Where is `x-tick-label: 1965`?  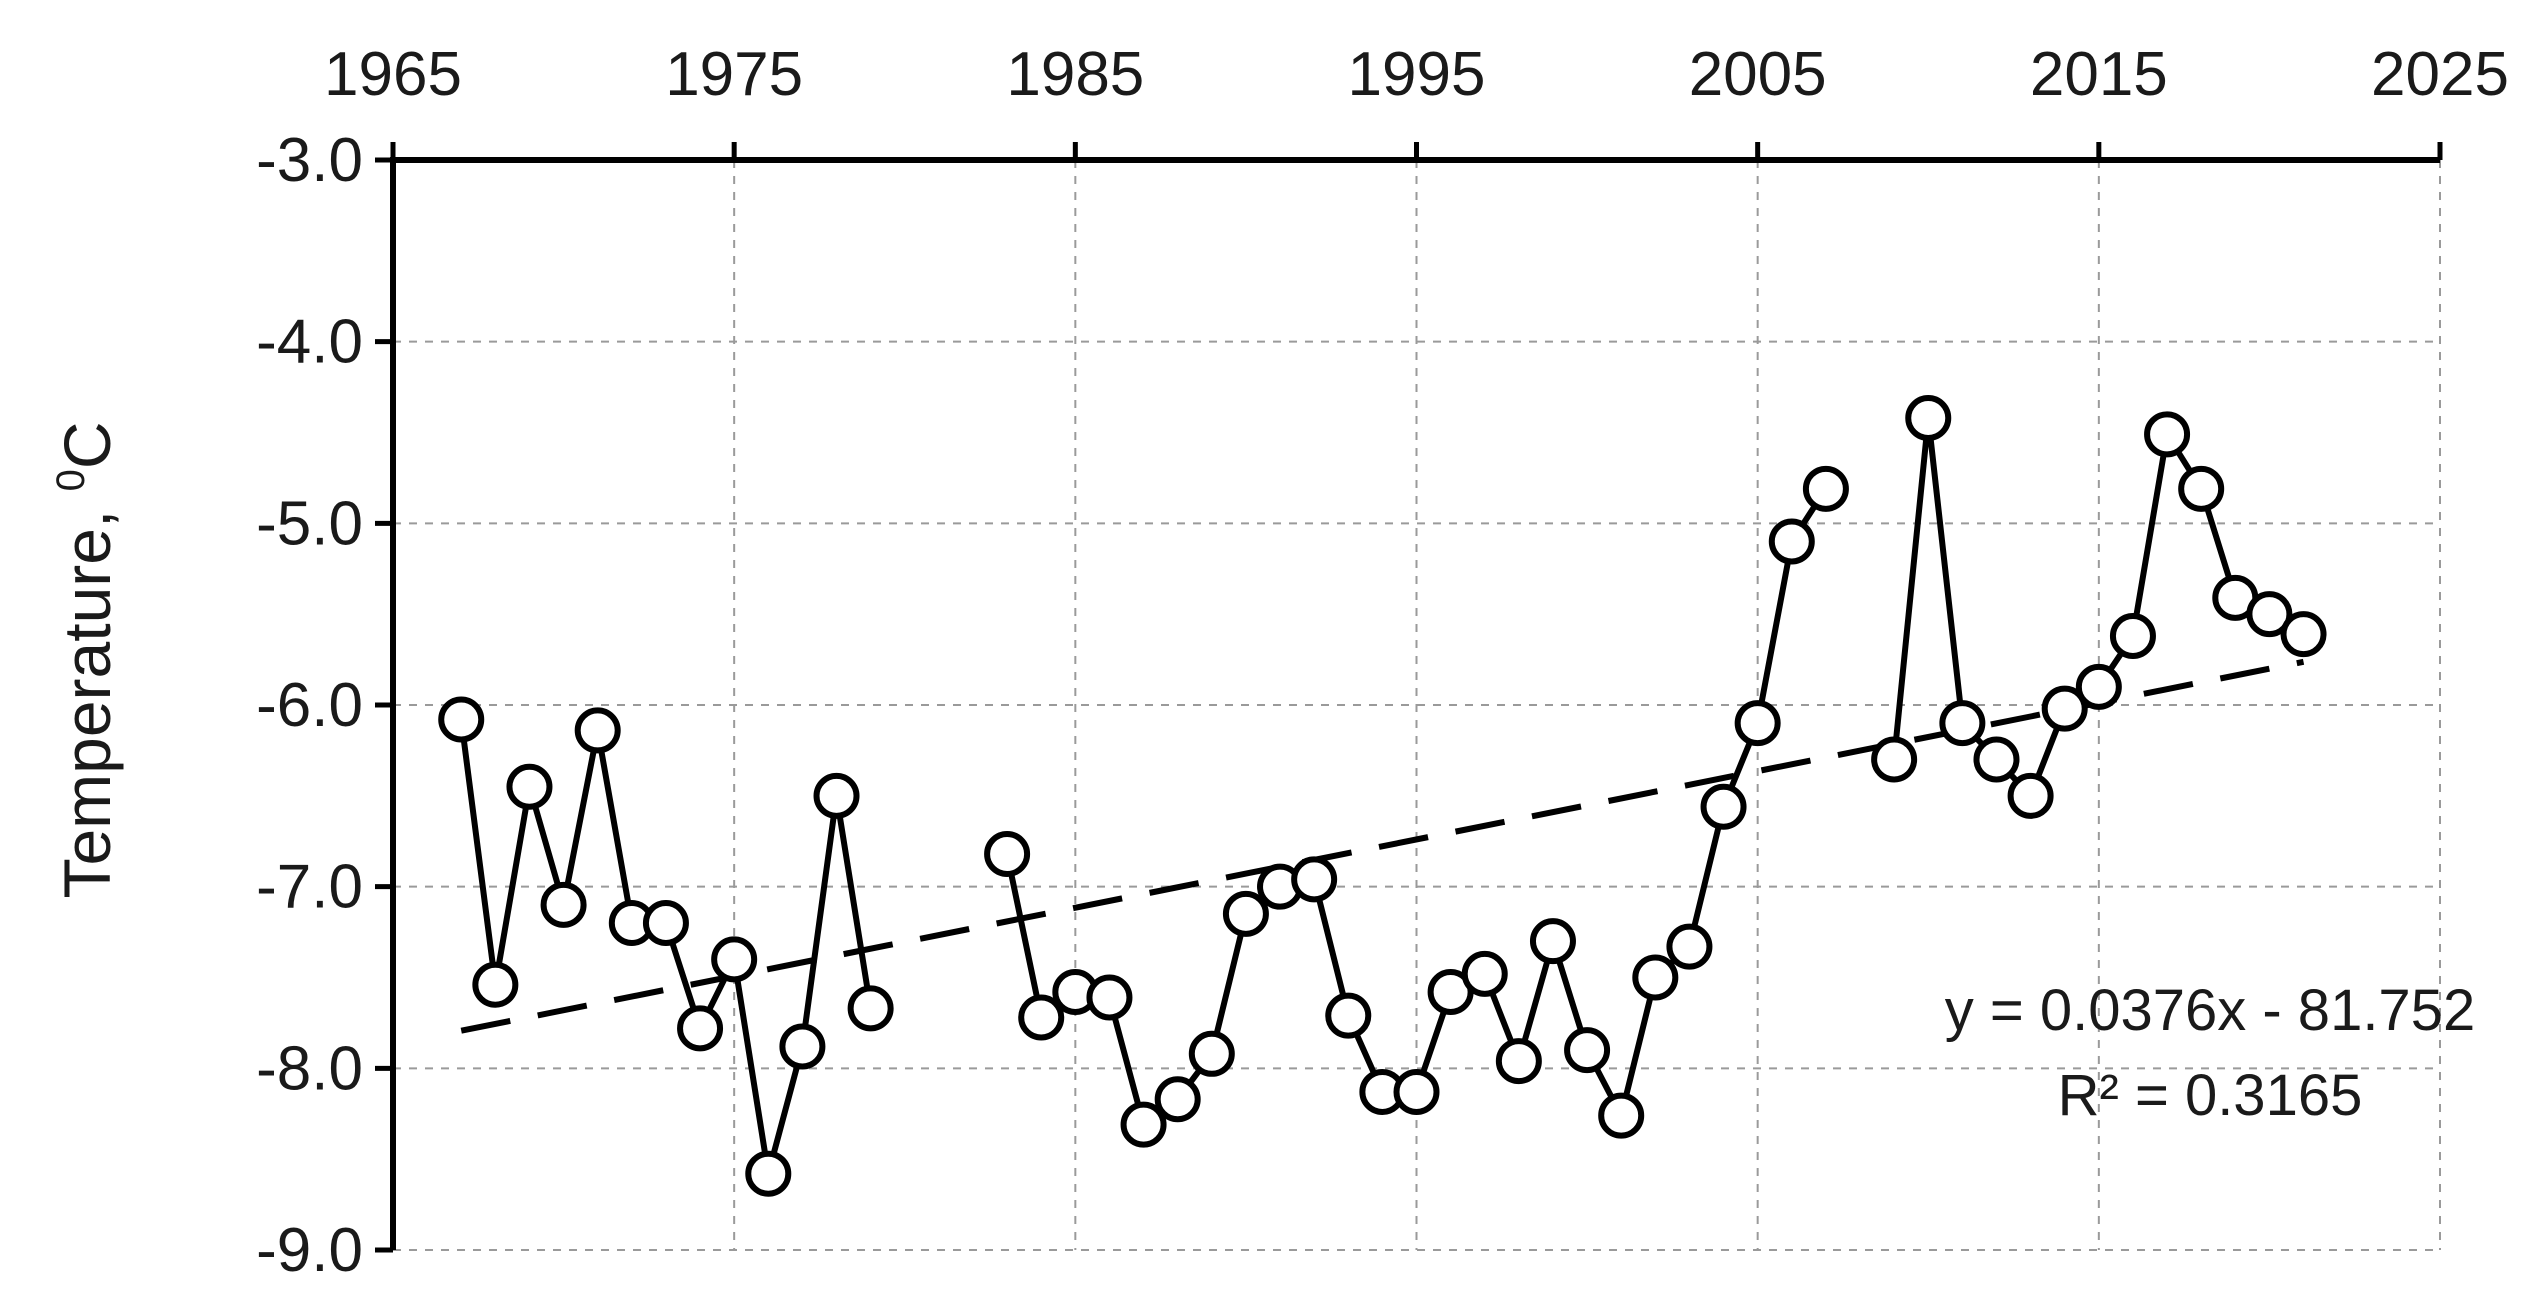
x-tick-label: 1965 is located at coordinates (393, 74).